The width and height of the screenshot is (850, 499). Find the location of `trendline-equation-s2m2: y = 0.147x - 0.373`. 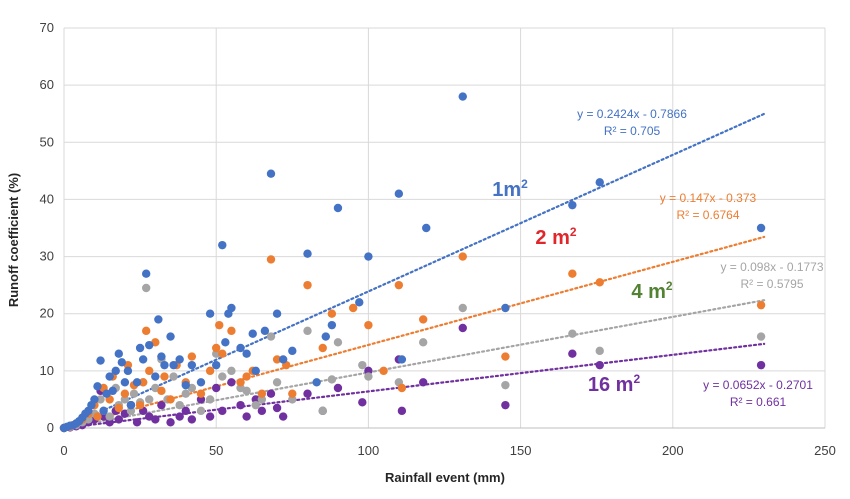

trendline-equation-s2m2: y = 0.147x - 0.373 is located at coordinates (708, 198).